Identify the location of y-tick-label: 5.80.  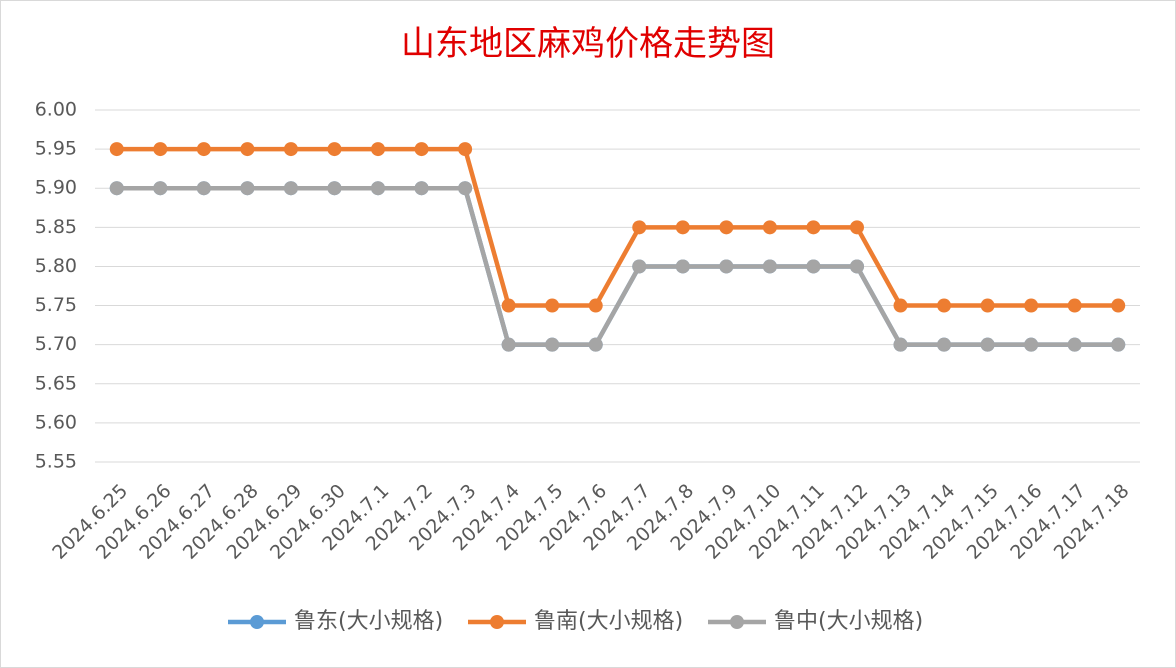
(56, 266).